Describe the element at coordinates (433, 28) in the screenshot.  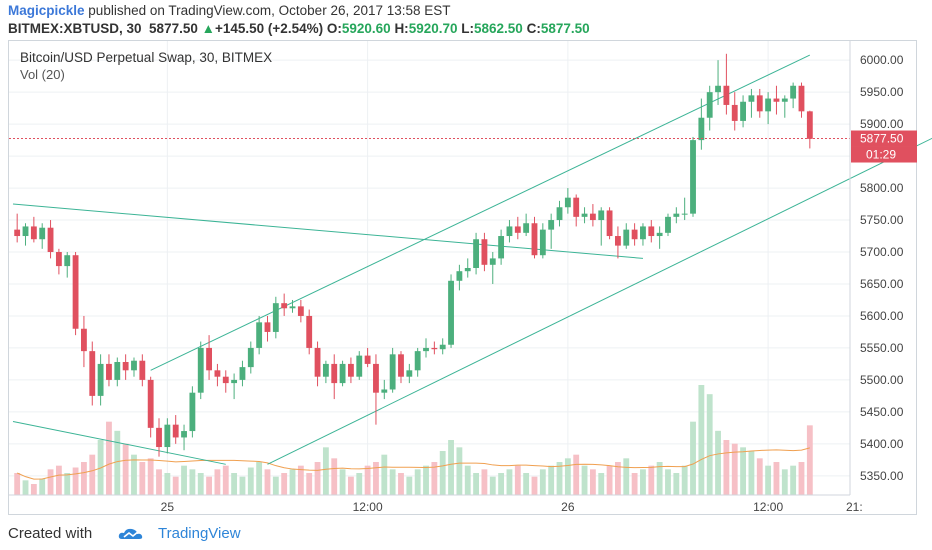
I see `high-value: 5920.70` at that location.